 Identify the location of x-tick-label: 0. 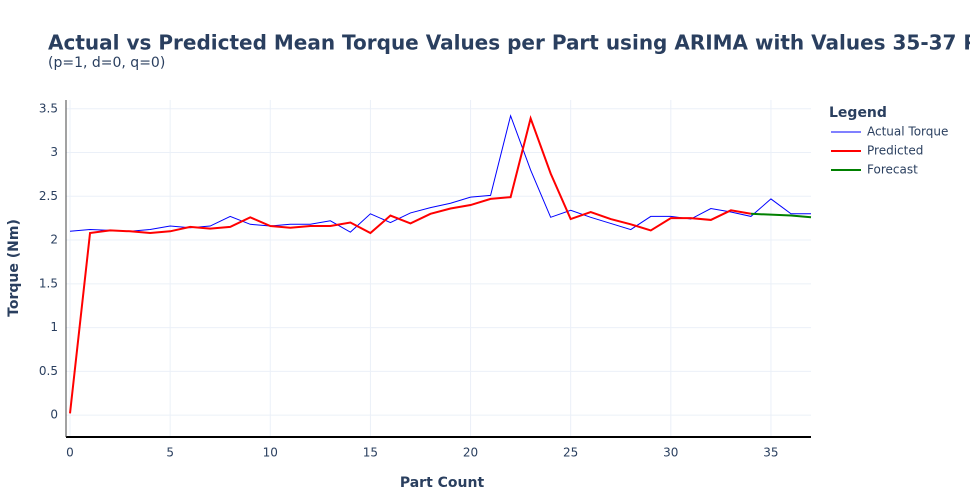
(70, 453).